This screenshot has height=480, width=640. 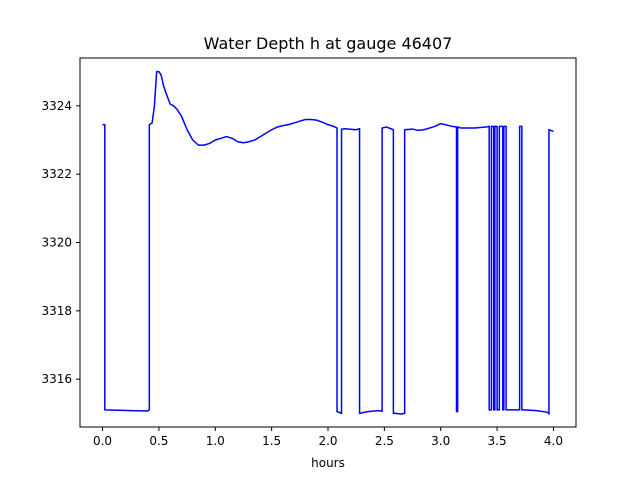 I want to click on x-tick-label: 1.0, so click(x=215, y=441).